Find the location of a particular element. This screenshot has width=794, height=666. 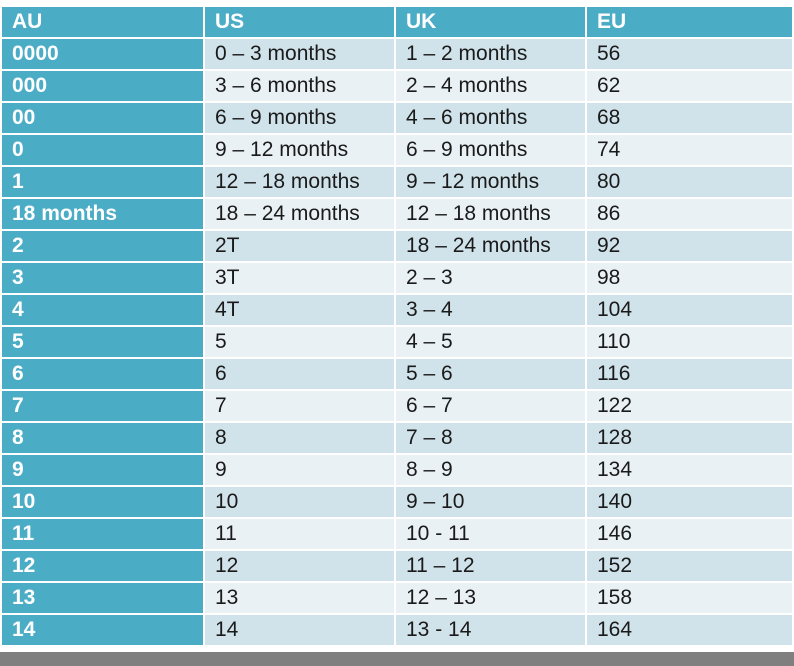

row-header-cell: 7 is located at coordinates (102, 406).